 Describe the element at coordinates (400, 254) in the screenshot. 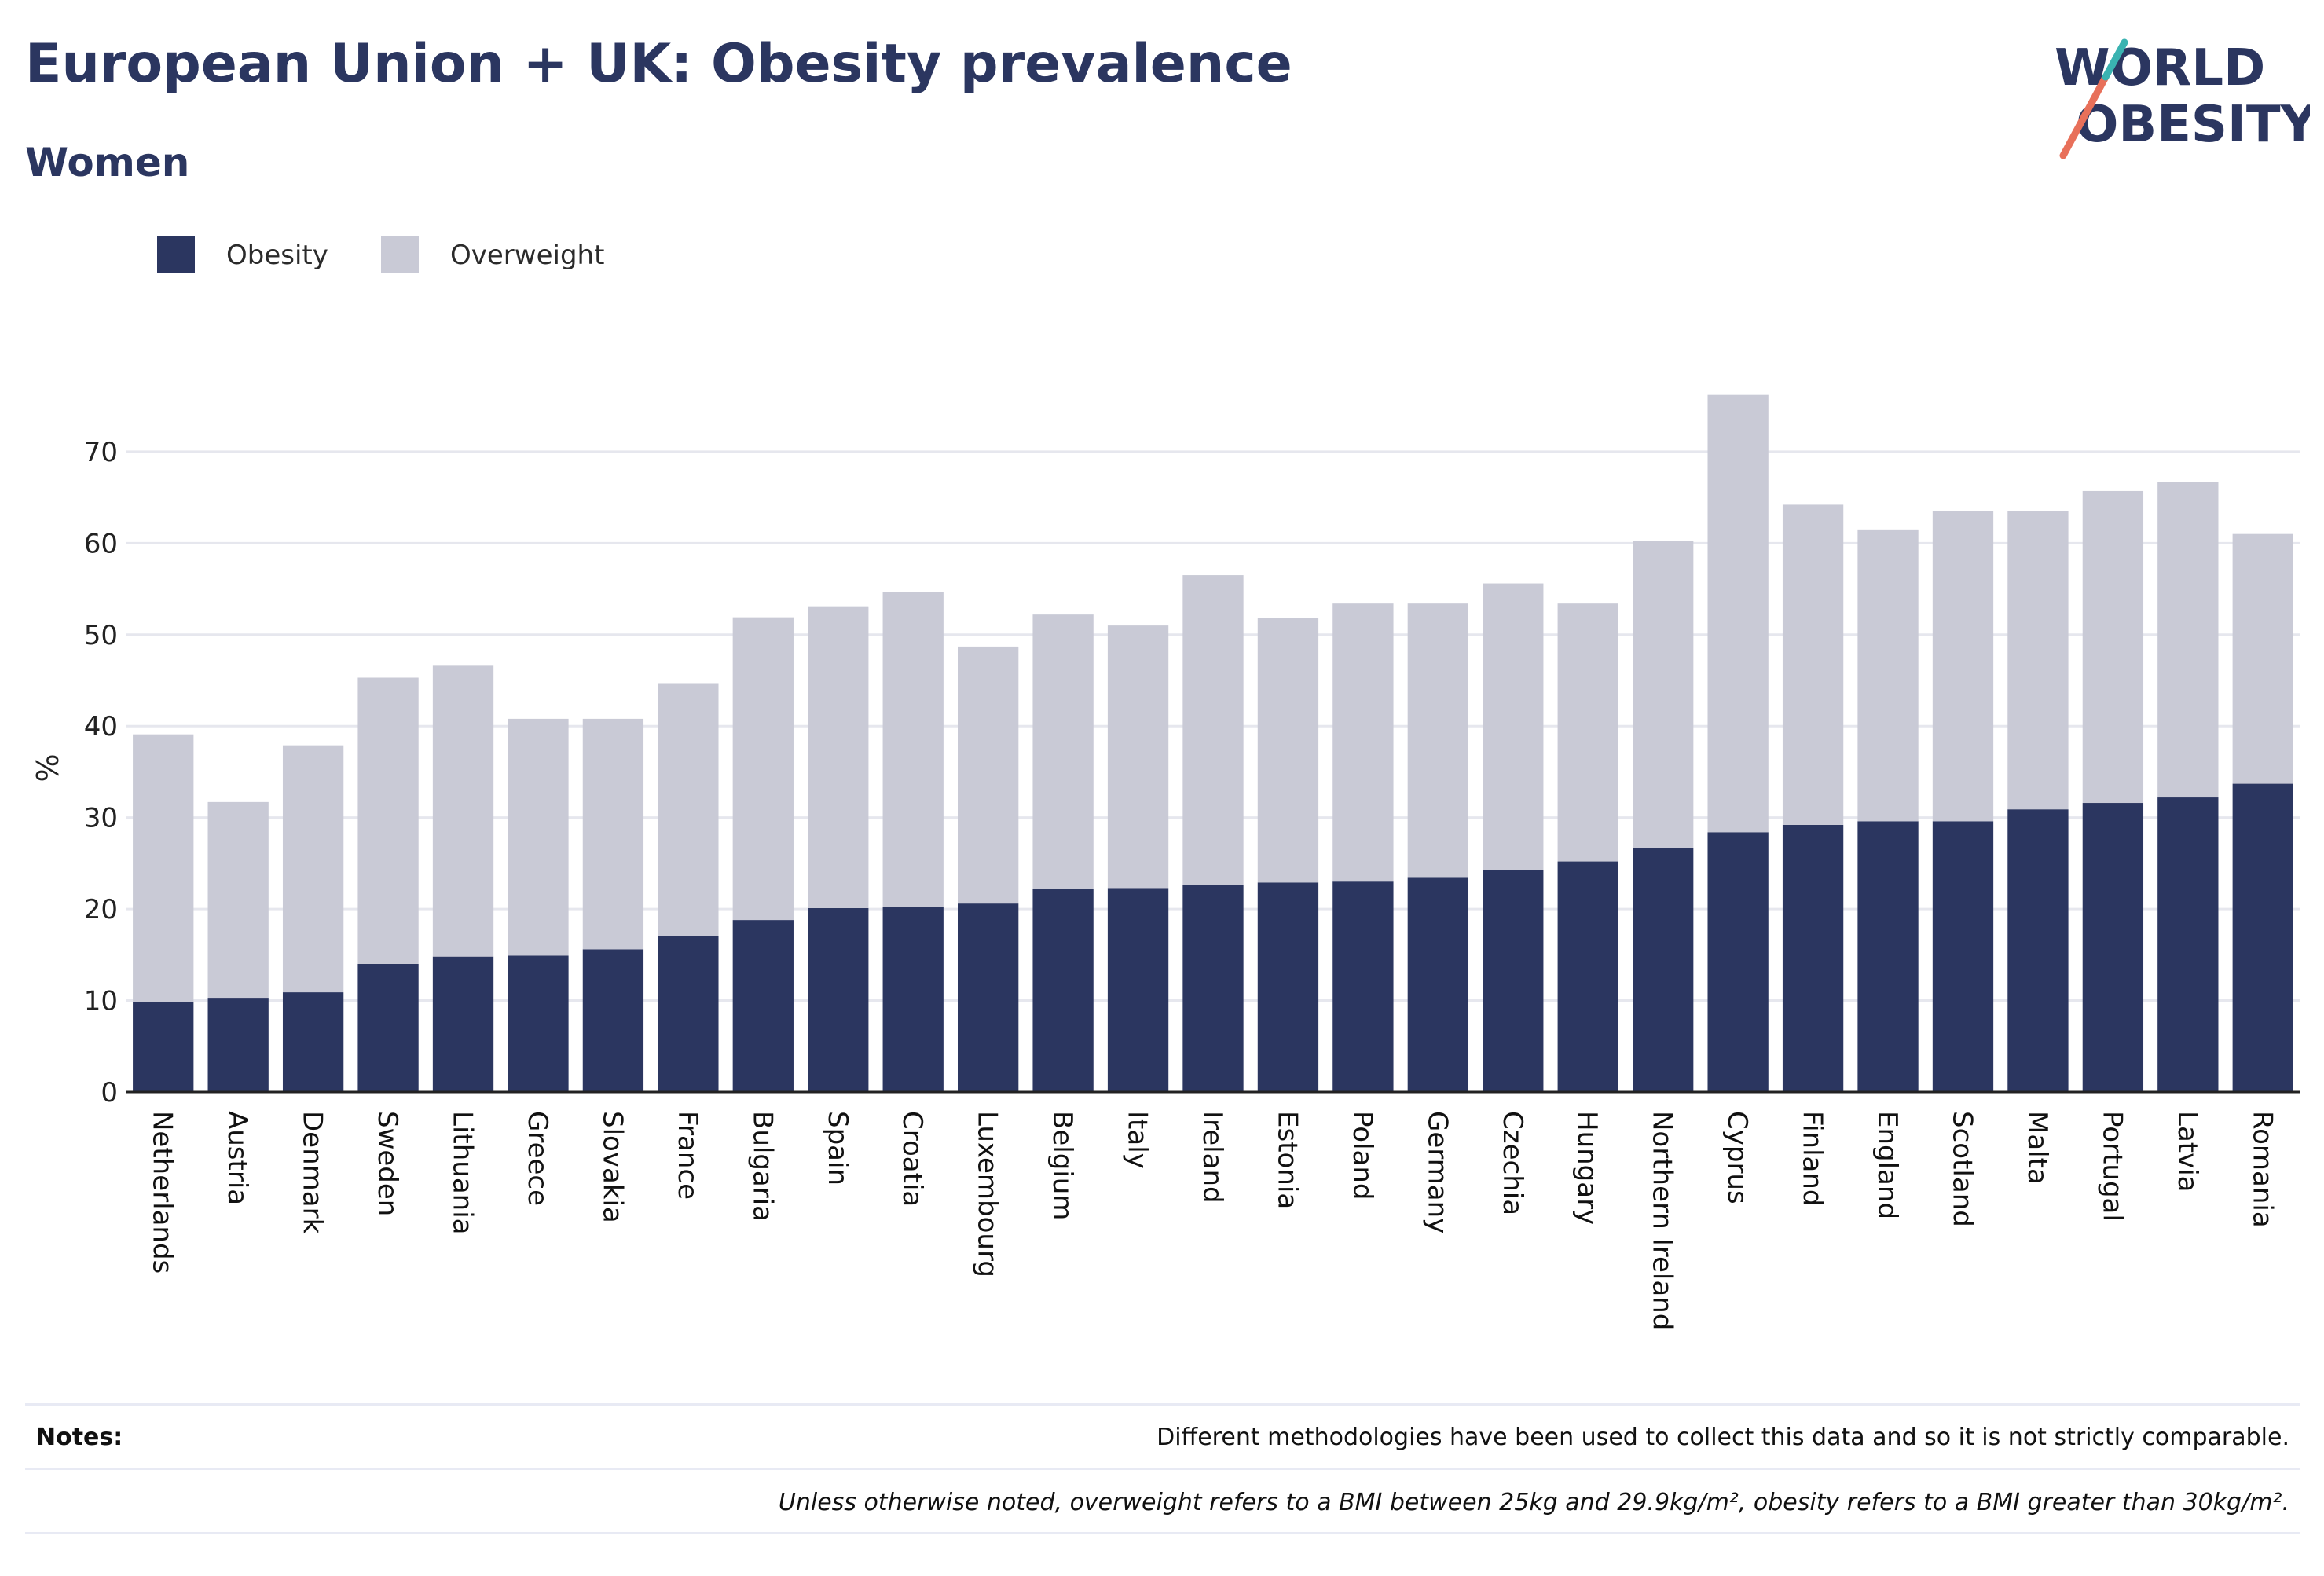

I see `legend-swatch-overweight` at that location.